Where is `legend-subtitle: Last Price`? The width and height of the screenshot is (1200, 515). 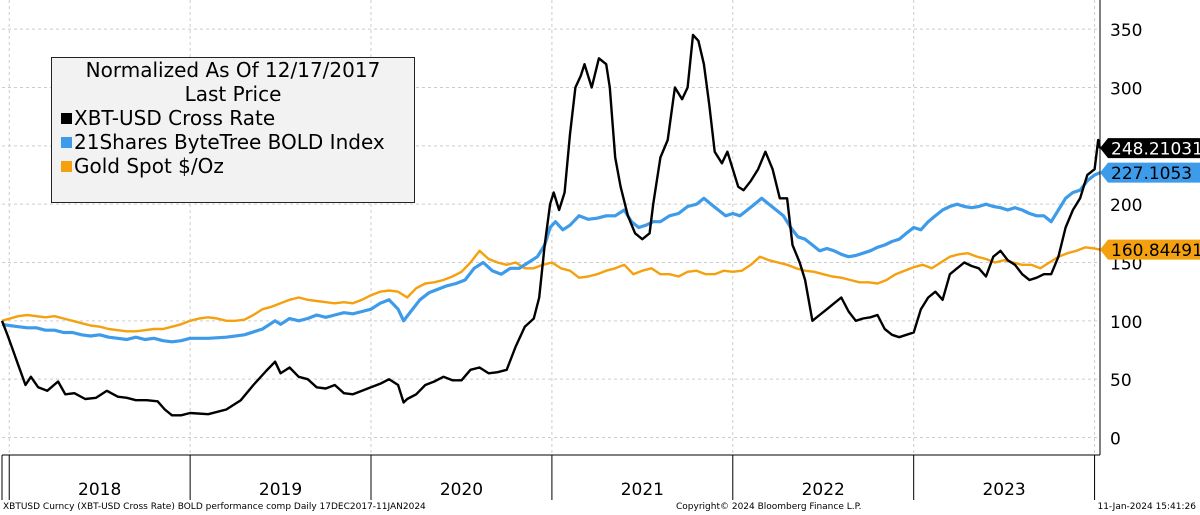 legend-subtitle: Last Price is located at coordinates (233, 94).